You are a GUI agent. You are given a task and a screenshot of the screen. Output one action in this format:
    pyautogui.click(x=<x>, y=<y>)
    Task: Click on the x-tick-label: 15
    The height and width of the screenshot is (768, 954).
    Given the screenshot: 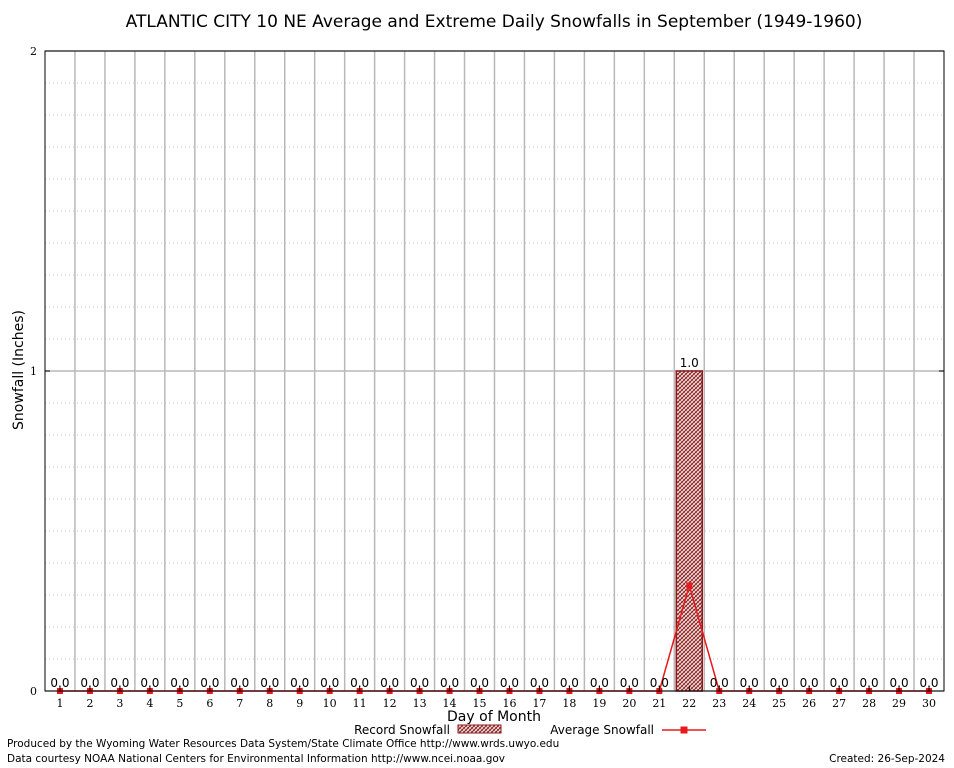 What is the action you would take?
    pyautogui.click(x=480, y=703)
    